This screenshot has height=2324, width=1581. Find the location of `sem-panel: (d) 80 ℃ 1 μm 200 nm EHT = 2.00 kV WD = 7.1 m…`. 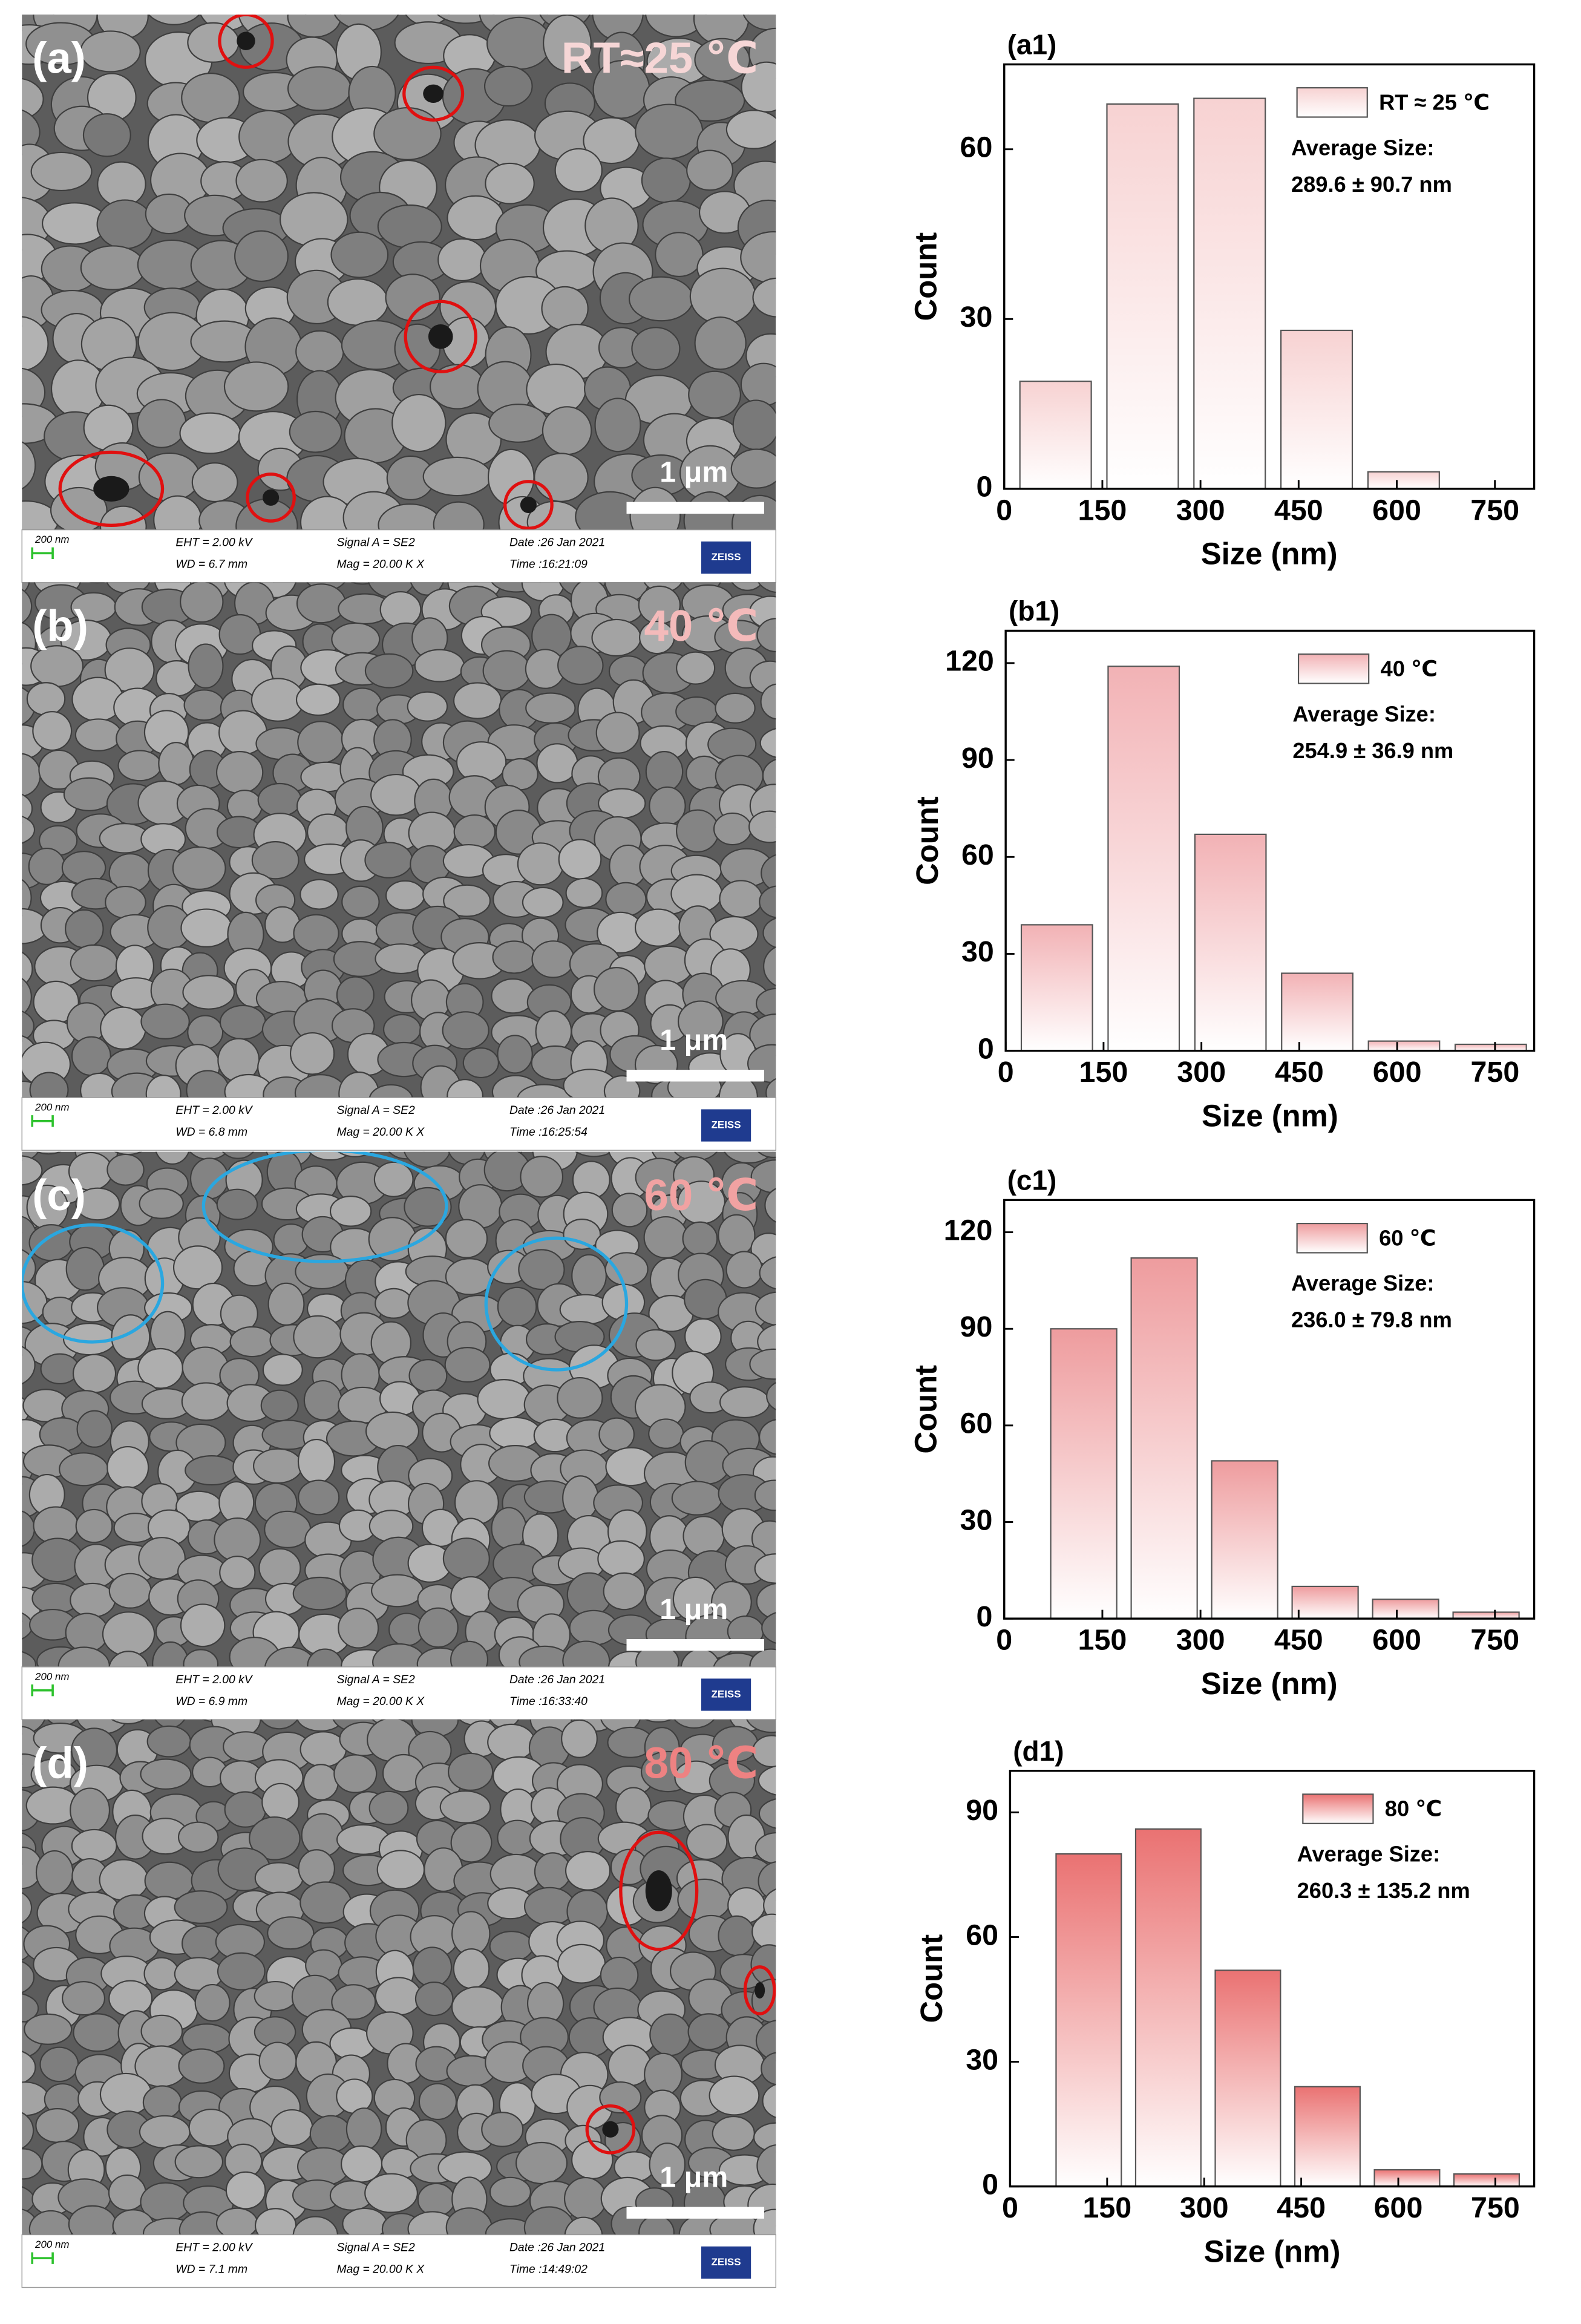

sem-panel: (d) 80 ℃ 1 μm 200 nm EHT = 2.00 kV WD = 7.1 m… is located at coordinates (399, 2004).